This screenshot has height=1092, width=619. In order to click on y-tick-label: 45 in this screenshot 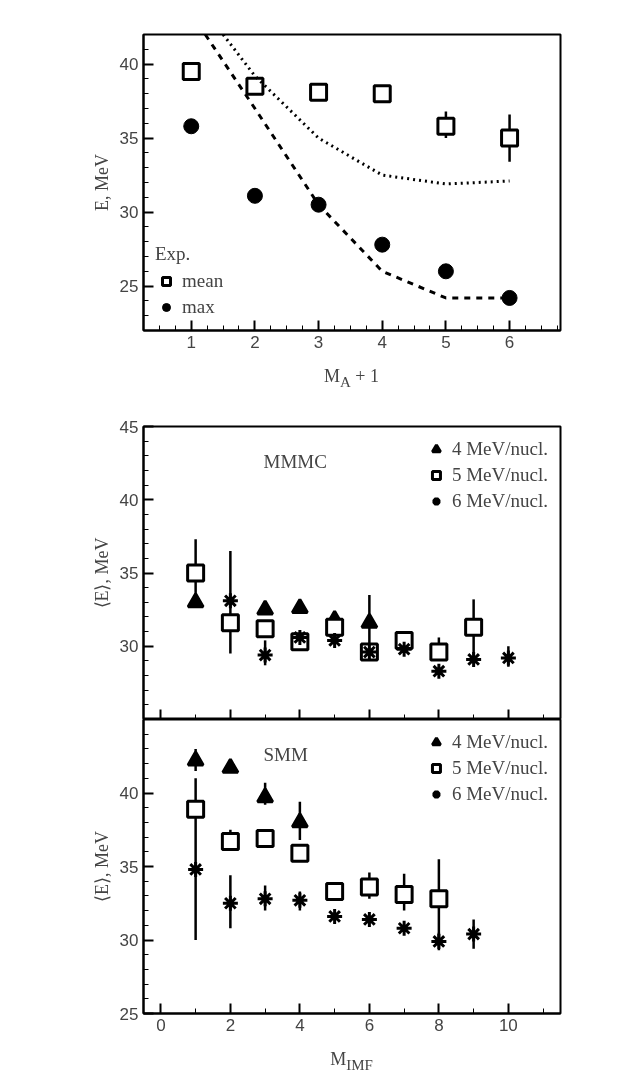, I will do `click(129, 427)`.